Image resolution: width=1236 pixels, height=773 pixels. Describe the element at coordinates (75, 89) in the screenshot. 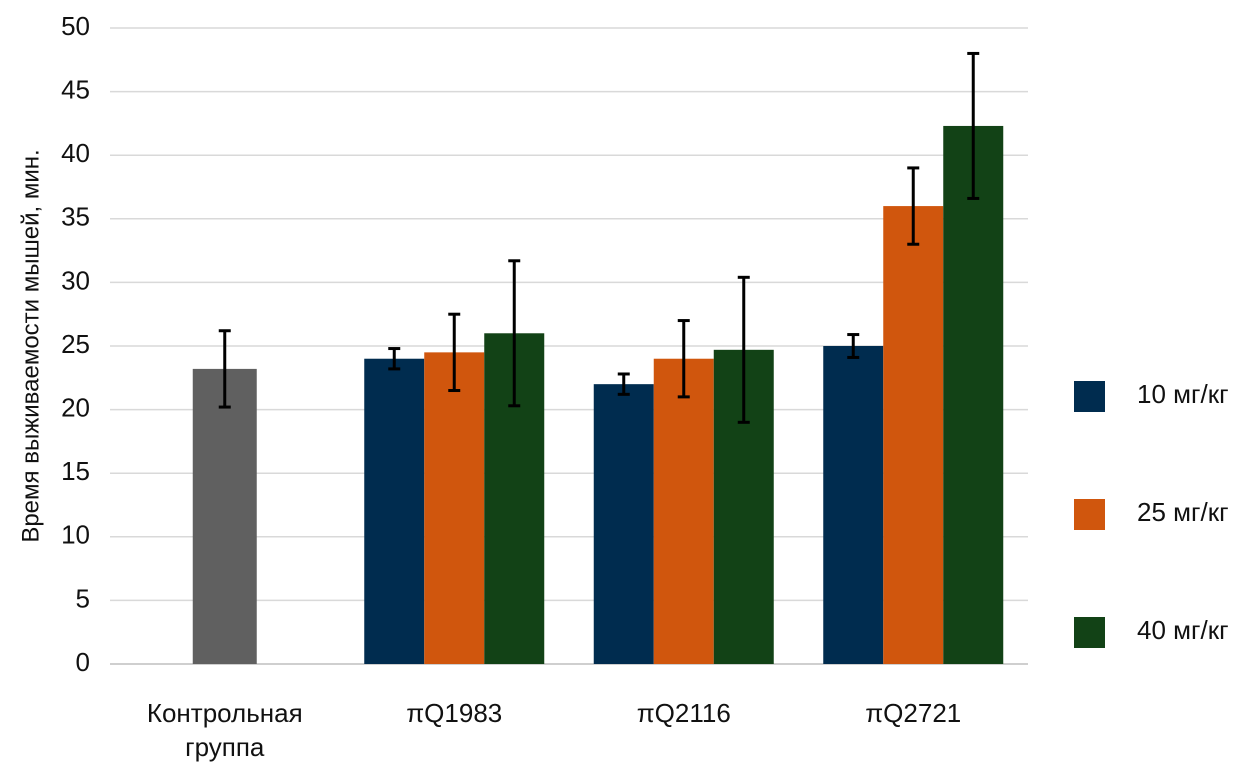

I see `y-tick-label: 45` at that location.